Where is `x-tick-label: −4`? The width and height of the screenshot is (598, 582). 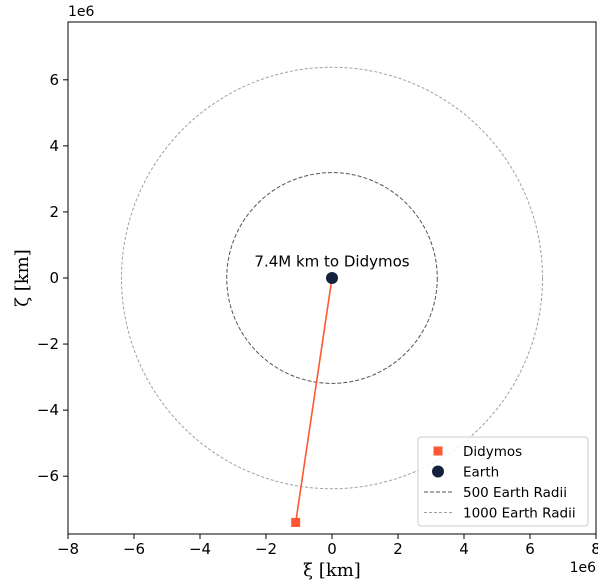
x-tick-label: −4 is located at coordinates (200, 549).